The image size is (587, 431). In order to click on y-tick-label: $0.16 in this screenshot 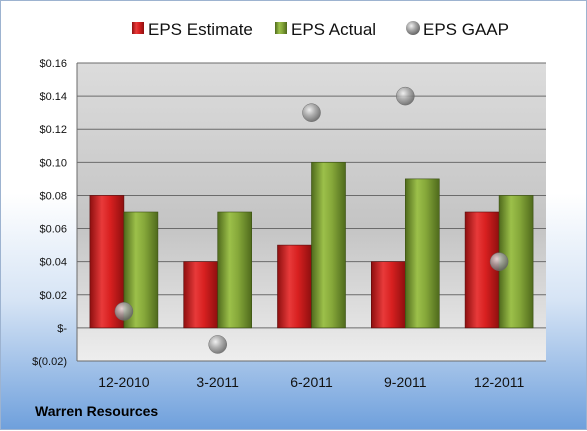, I will do `click(53, 64)`.